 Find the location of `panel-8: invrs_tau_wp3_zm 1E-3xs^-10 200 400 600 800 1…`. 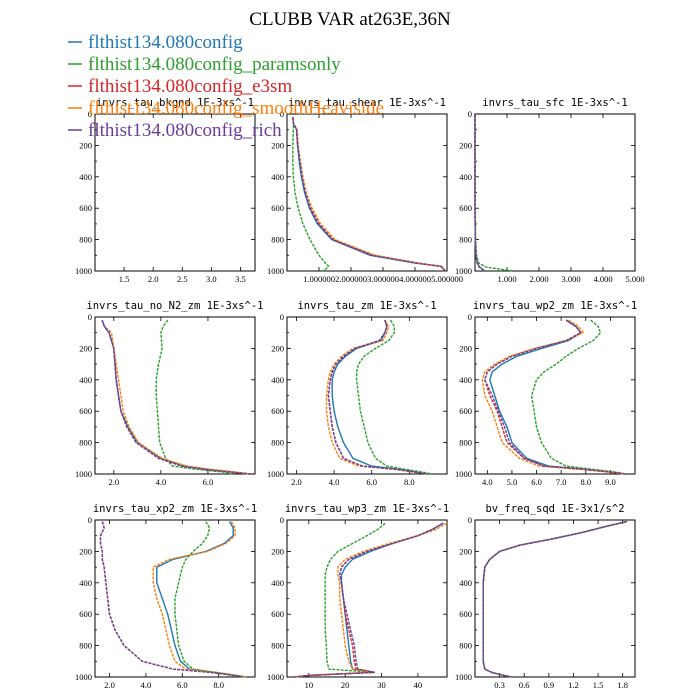

panel-8: invrs_tau_wp3_zm 1E-3xs^-10 200 400 600 800 1… is located at coordinates (358, 596).